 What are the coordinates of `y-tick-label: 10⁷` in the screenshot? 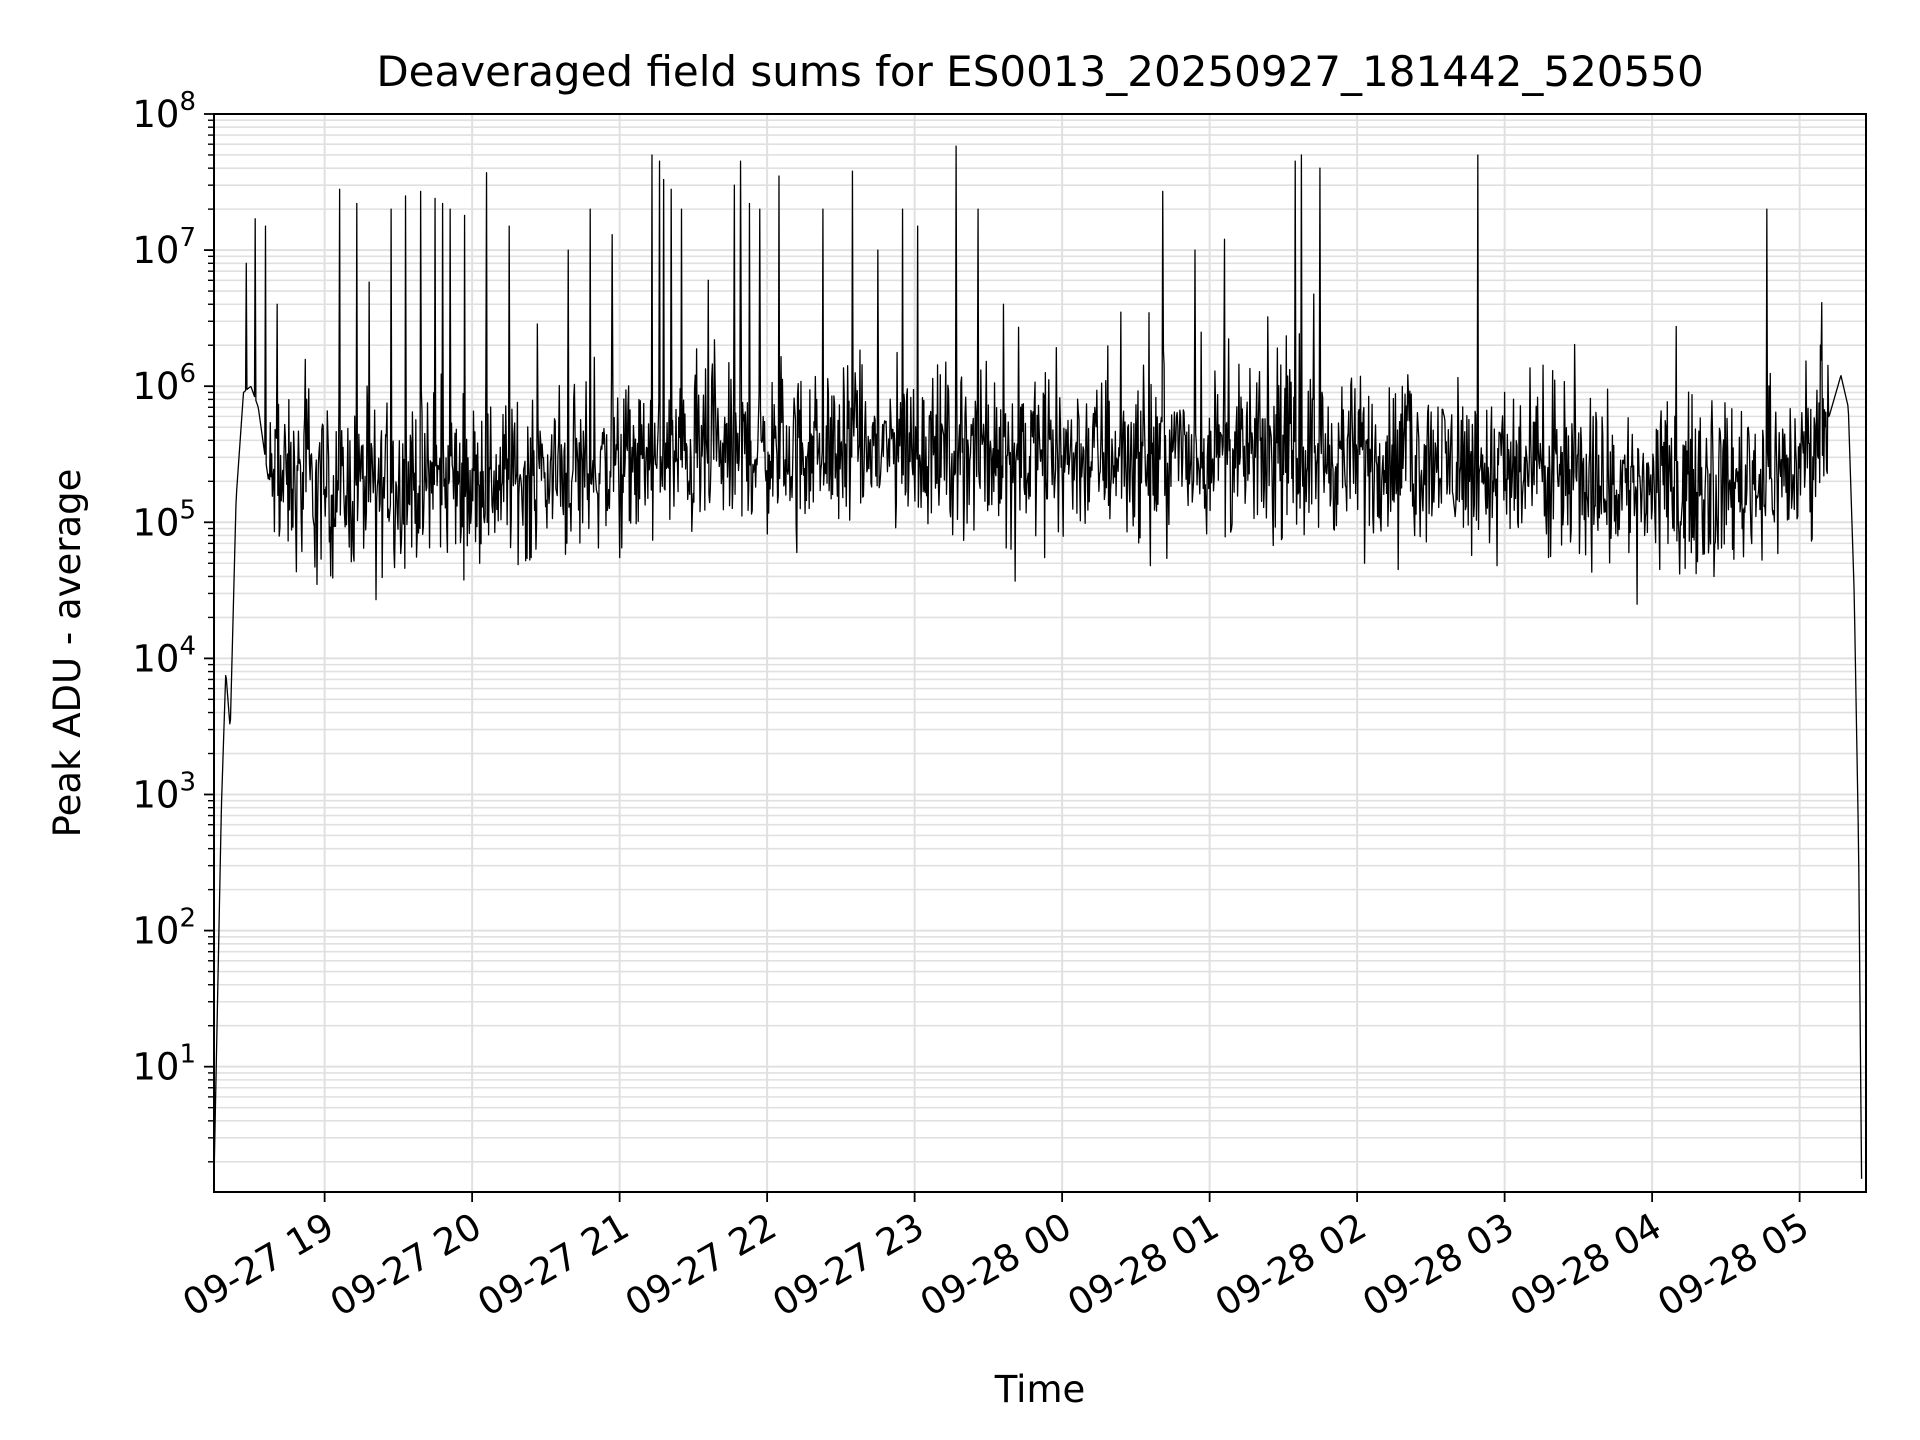 It's located at (164, 247).